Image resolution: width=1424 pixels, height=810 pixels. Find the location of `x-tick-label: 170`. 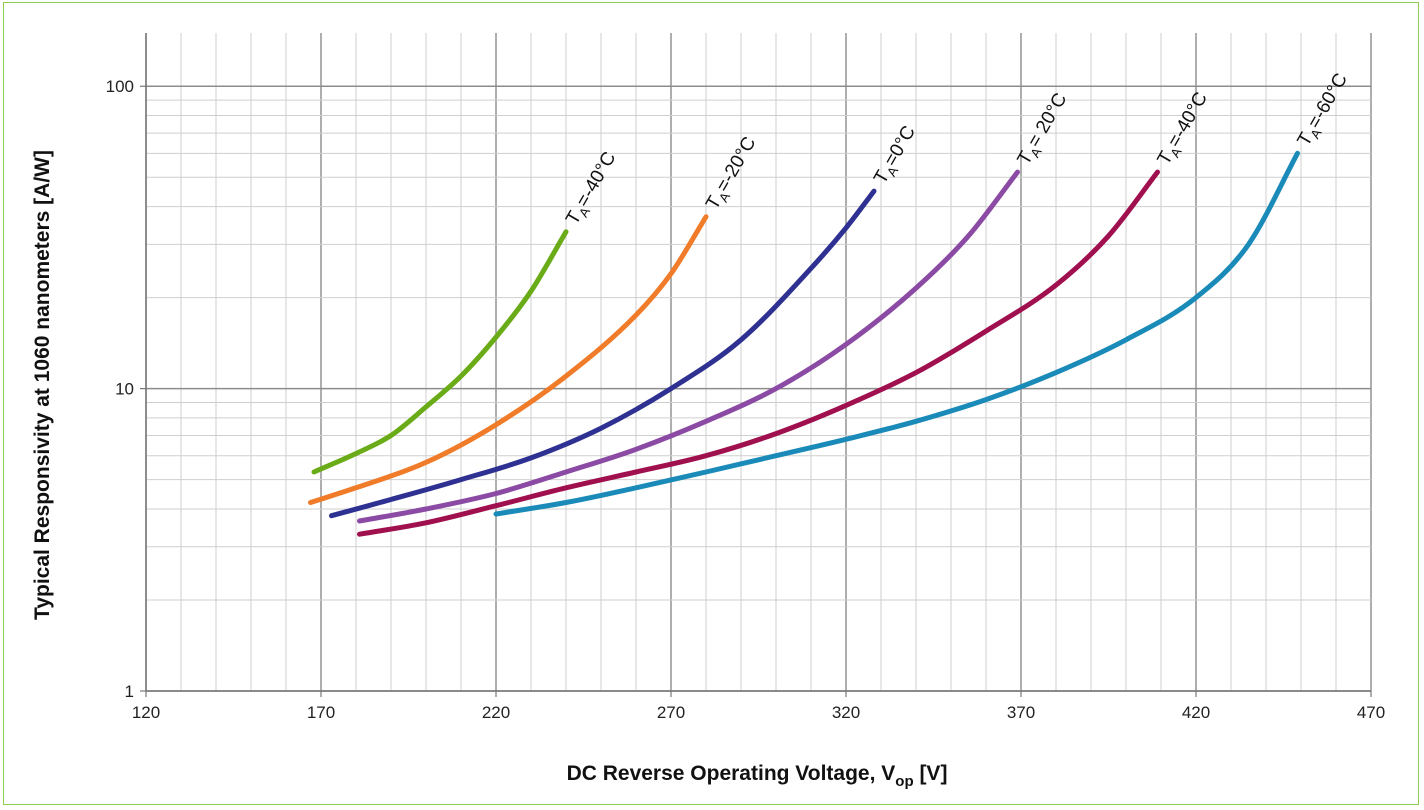

x-tick-label: 170 is located at coordinates (321, 712).